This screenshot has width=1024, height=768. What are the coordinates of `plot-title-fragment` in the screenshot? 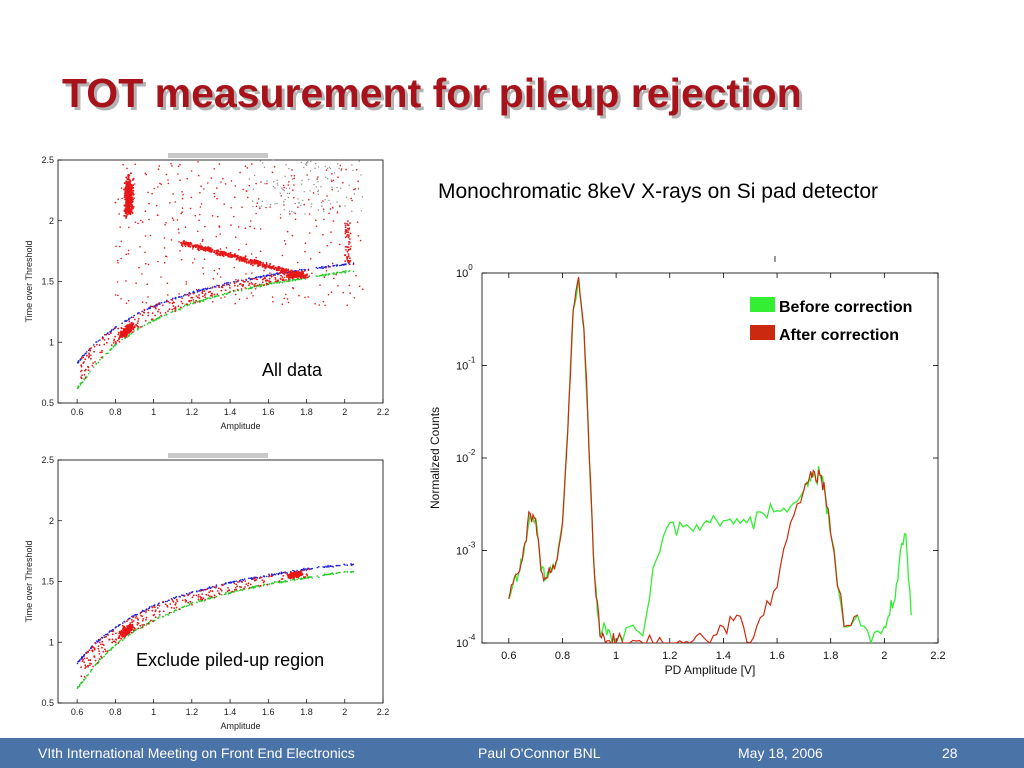 It's located at (218, 455).